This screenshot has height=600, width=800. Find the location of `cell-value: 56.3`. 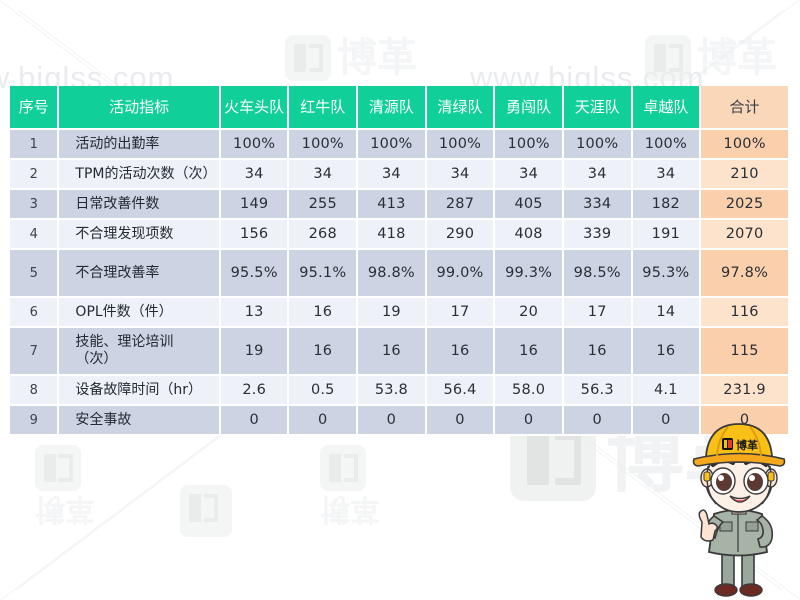

cell-value: 56.3 is located at coordinates (597, 390).